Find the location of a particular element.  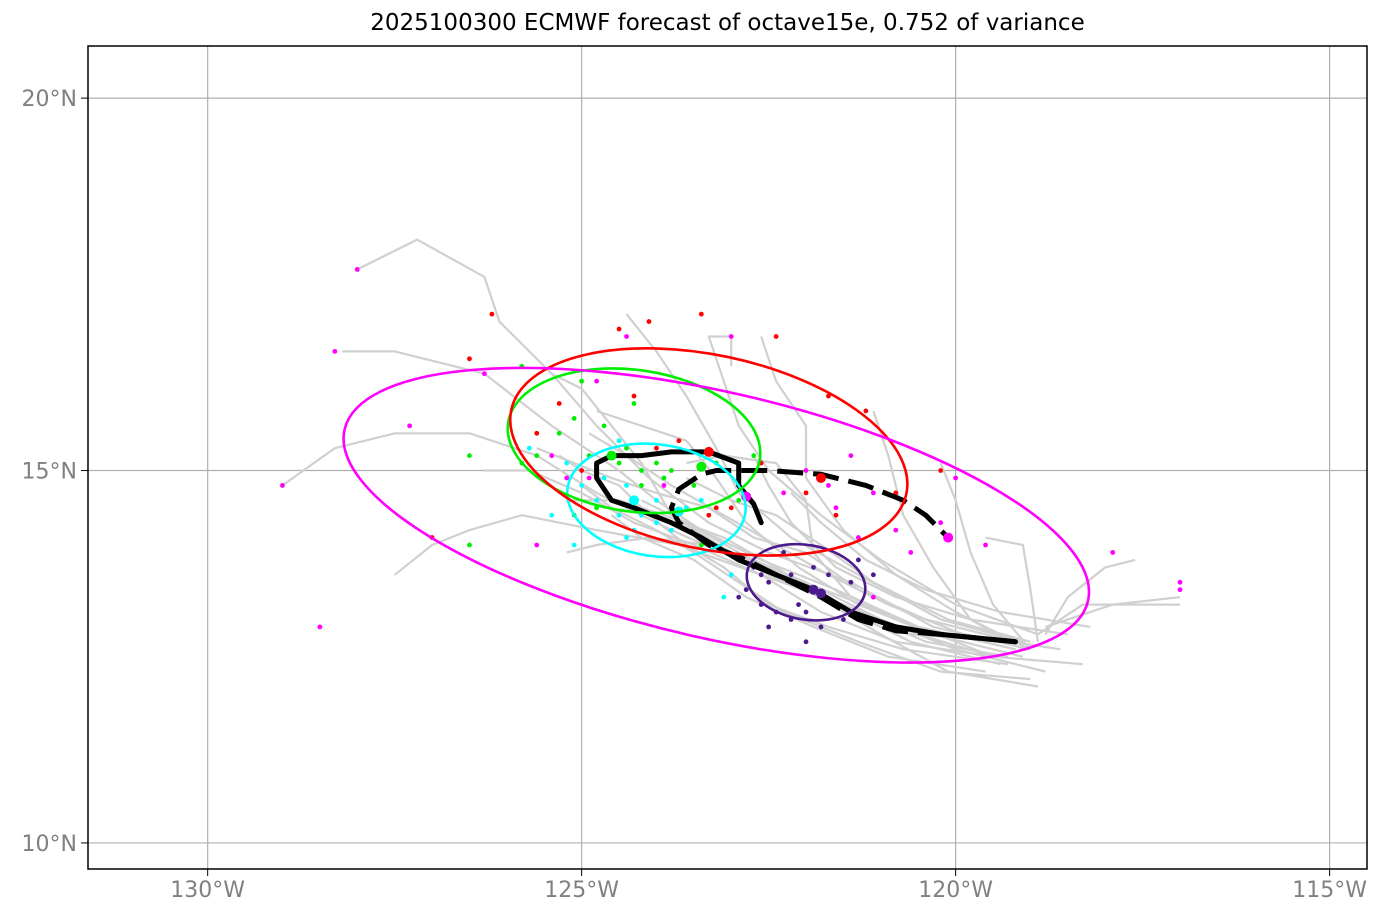

uncertainty-ellipse-t2 is located at coordinates (656, 500).